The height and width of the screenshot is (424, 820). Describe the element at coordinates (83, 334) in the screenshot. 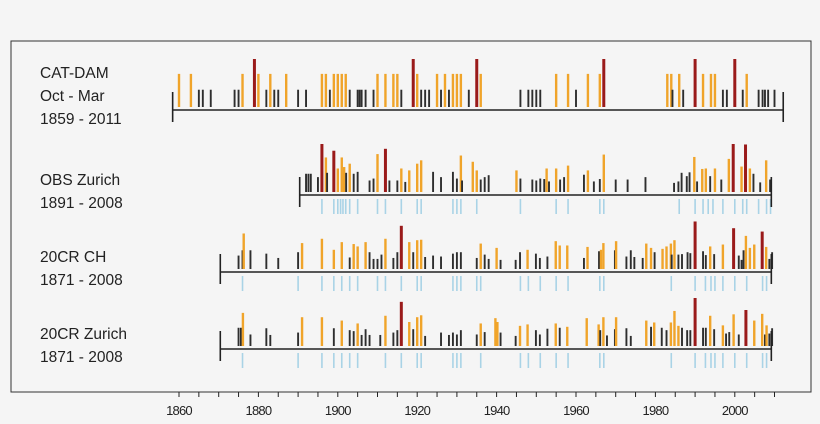

I see `row-label: 20CR Zurich` at that location.